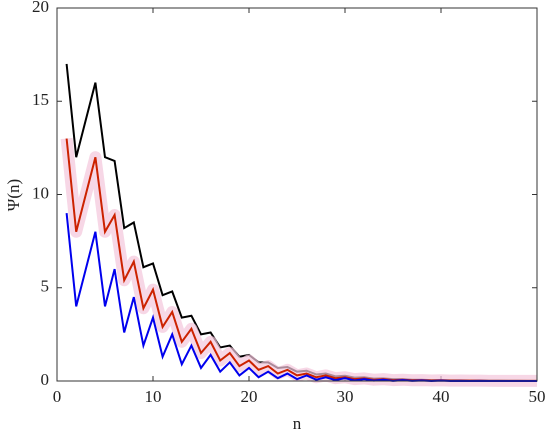 This screenshot has height=439, width=550. Describe the element at coordinates (45, 379) in the screenshot. I see `y-tick-label: 0` at that location.